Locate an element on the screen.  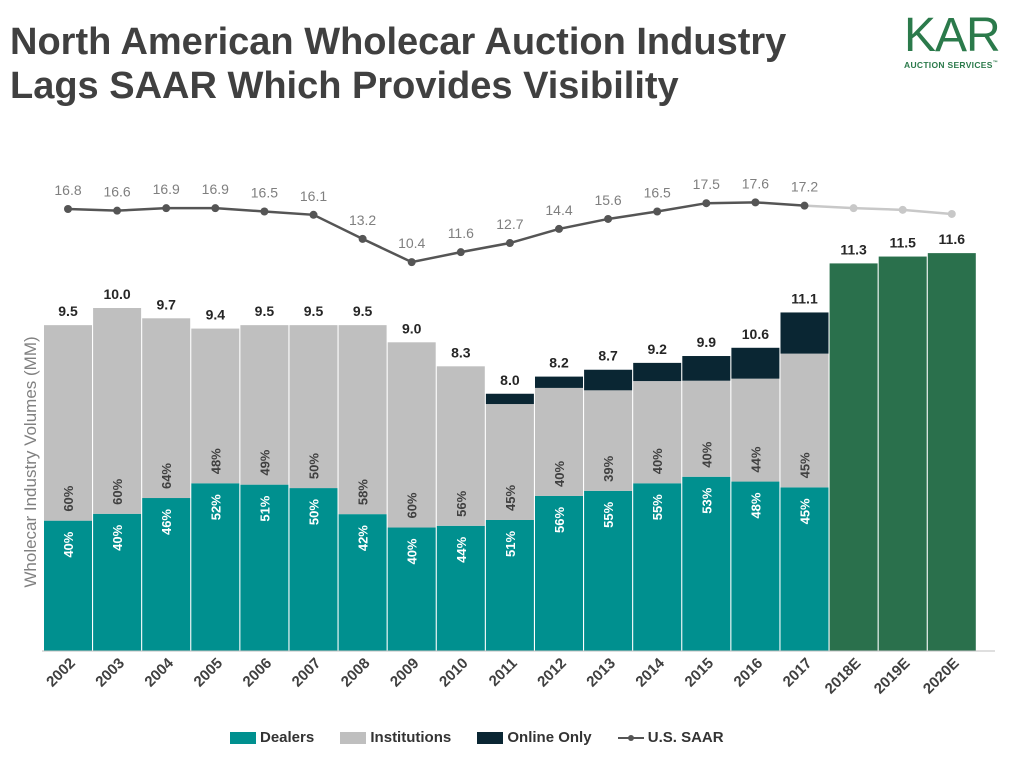
bar-online_only-2011 is located at coordinates (509, 399).